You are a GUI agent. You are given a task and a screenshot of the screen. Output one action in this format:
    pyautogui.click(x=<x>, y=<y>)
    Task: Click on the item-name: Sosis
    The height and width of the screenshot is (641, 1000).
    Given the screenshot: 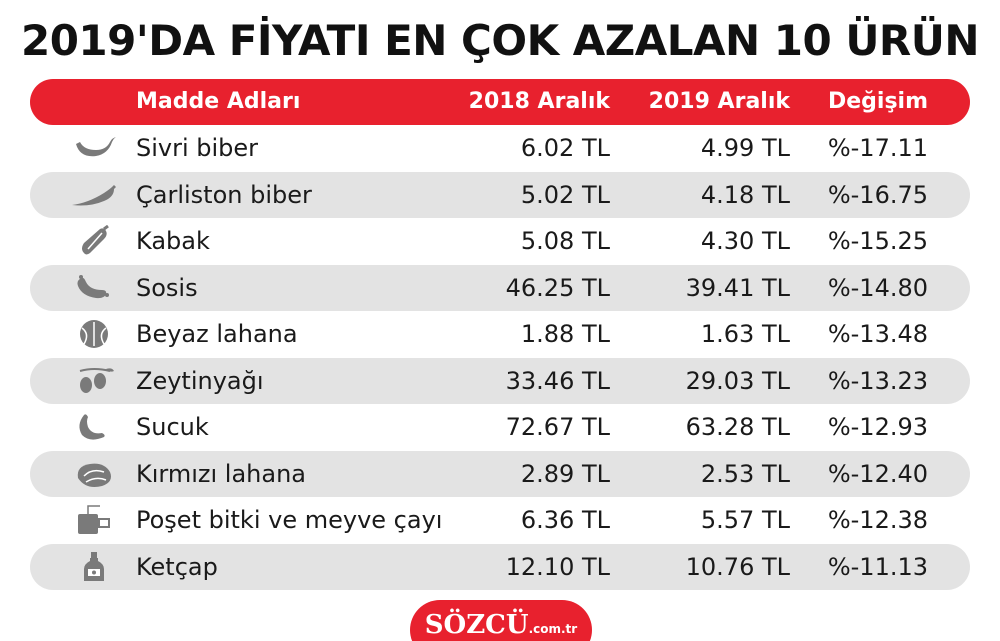 What is the action you would take?
    pyautogui.click(x=167, y=287)
    